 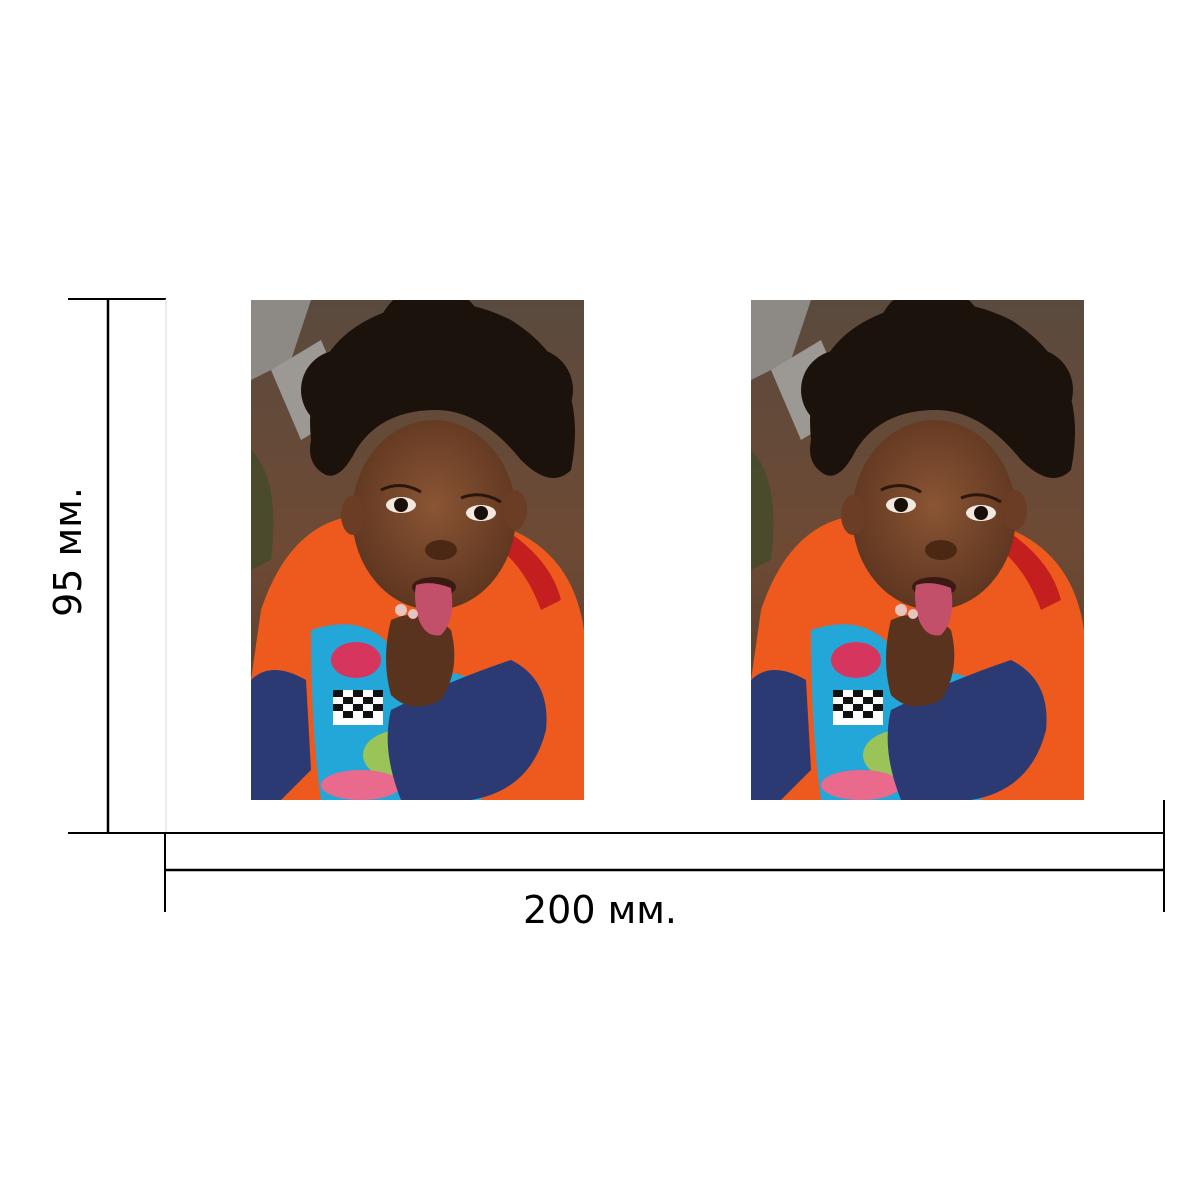 I want to click on width-dimension-label: 200 мм., so click(x=600, y=910).